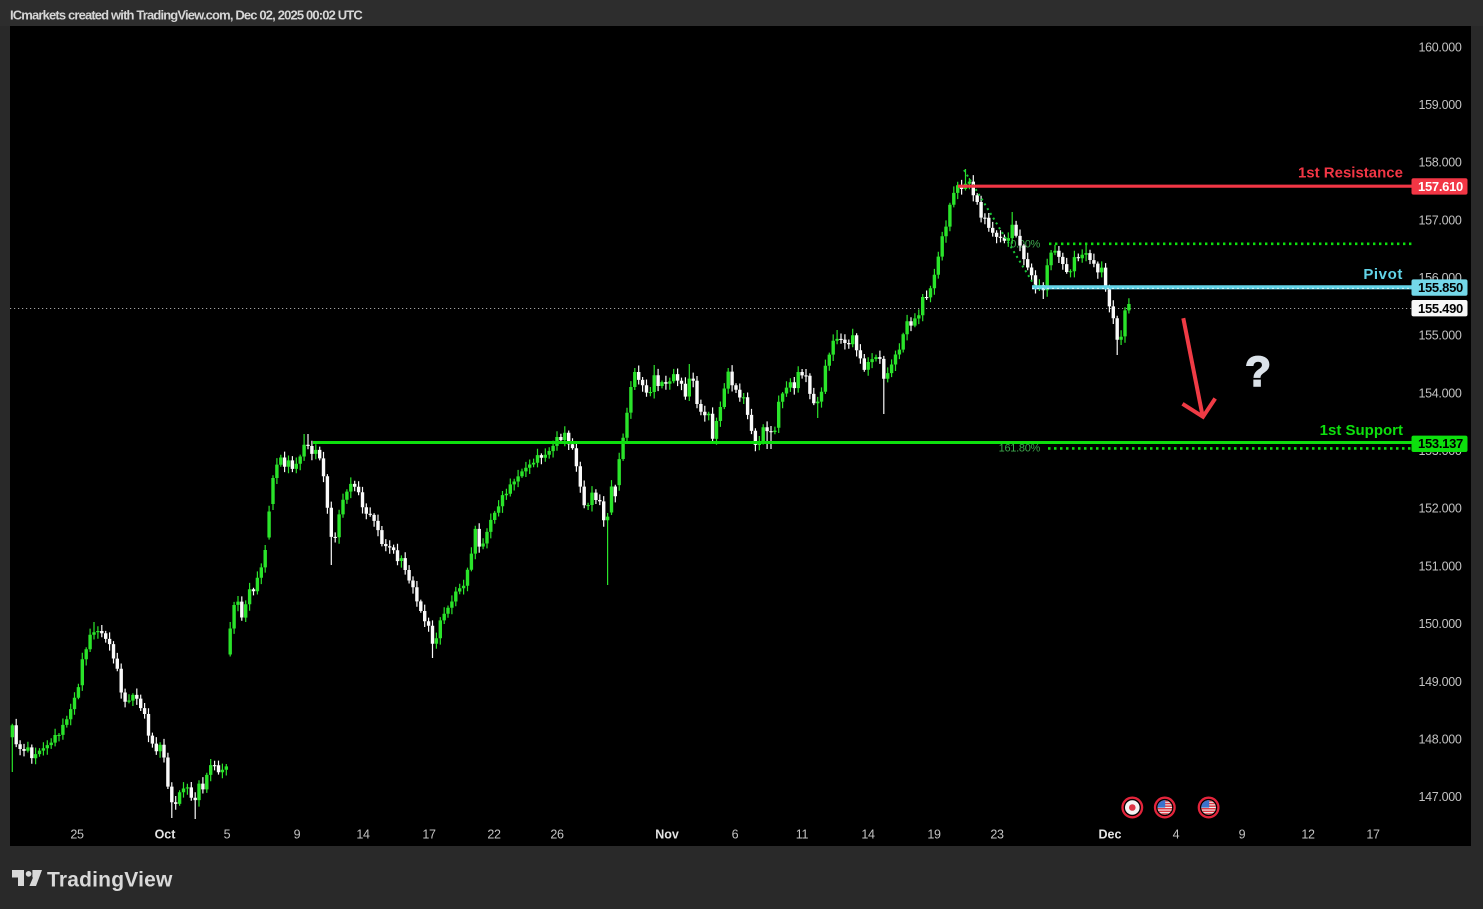 Image resolution: width=1483 pixels, height=909 pixels. What do you see at coordinates (1020, 449) in the screenshot?
I see `svg-text: 161.80%` at bounding box center [1020, 449].